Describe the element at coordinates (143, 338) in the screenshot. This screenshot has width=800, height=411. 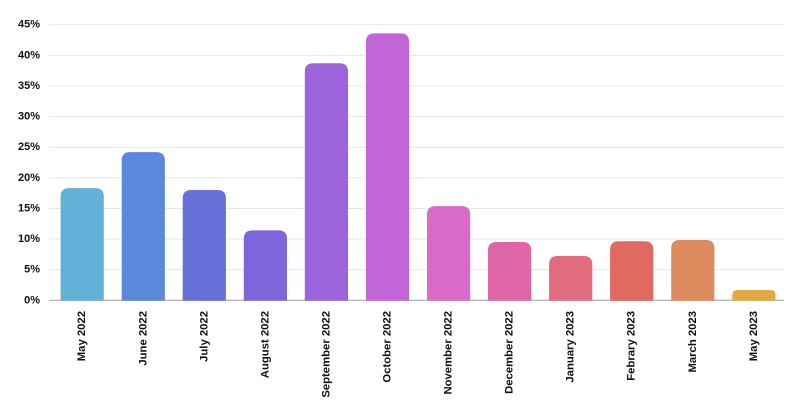
I see `svg-text: June 2022` at that location.